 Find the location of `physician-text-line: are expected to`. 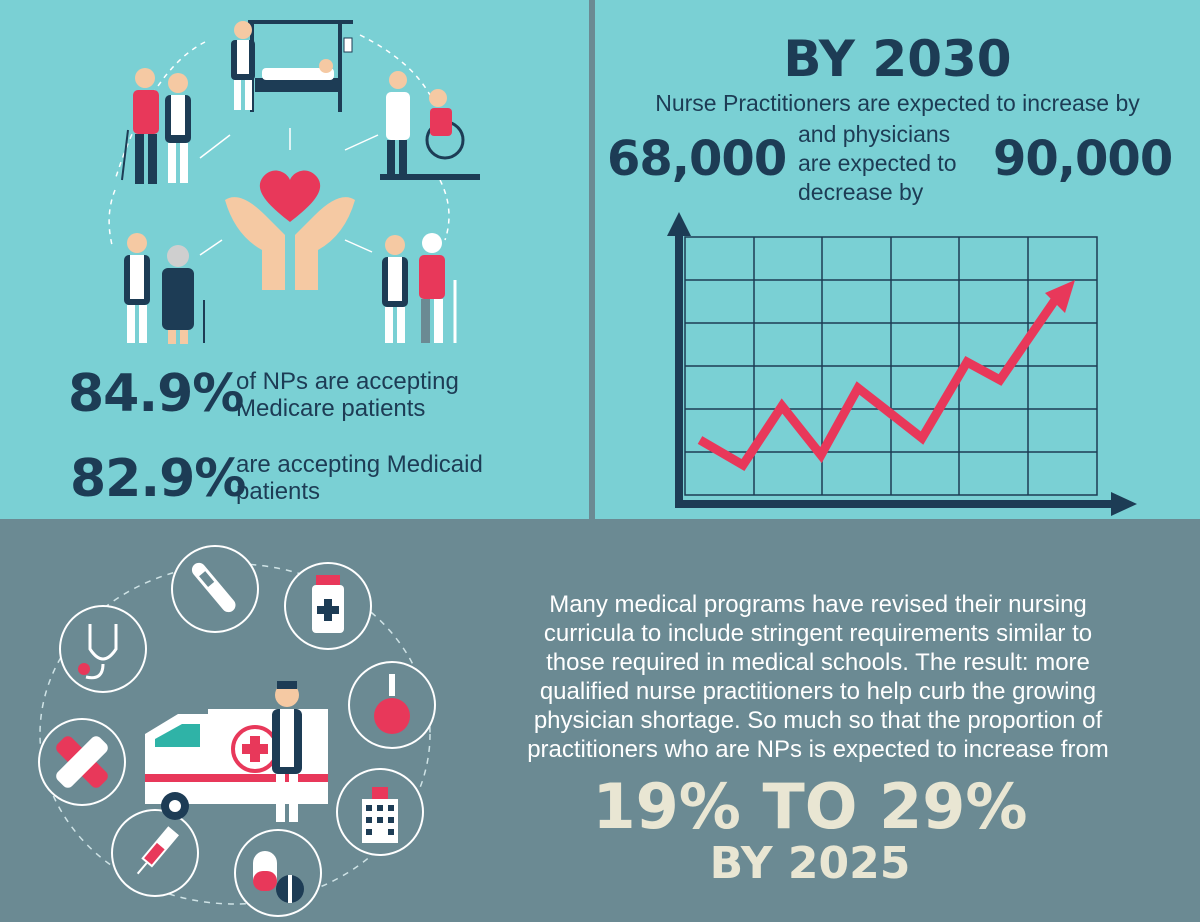

physician-text-line: are expected to is located at coordinates (877, 163).